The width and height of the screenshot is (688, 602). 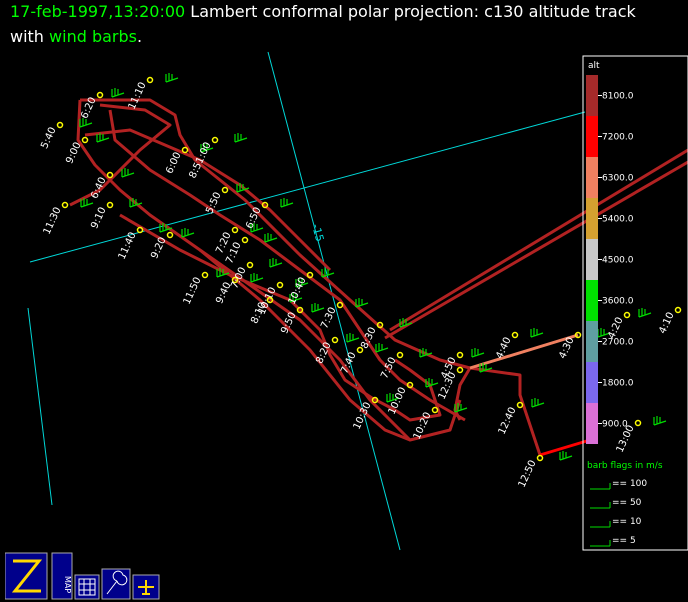 I want to click on grid-line, so click(x=40, y=406).